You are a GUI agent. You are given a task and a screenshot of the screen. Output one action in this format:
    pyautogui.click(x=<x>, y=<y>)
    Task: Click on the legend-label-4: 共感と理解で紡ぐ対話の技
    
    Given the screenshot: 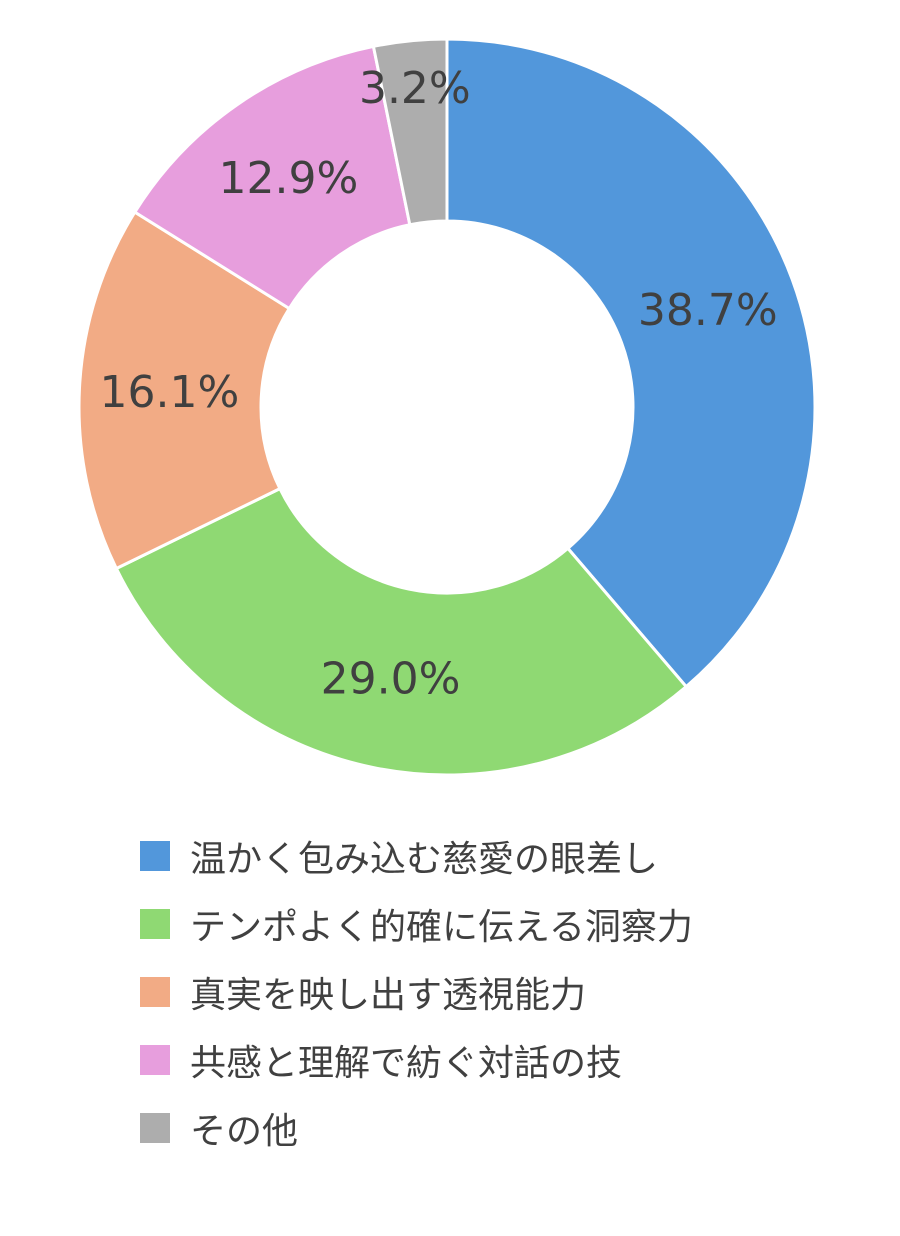 What is the action you would take?
    pyautogui.click(x=406, y=1063)
    